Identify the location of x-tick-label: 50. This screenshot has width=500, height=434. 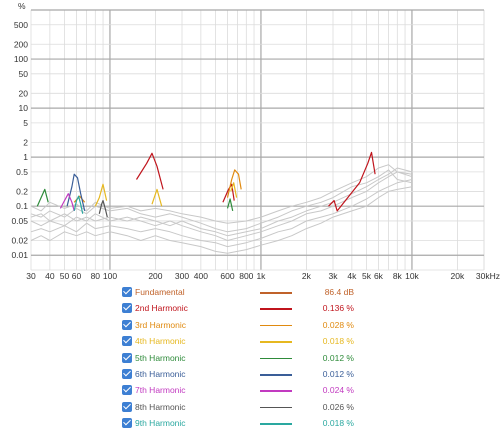
(65, 276).